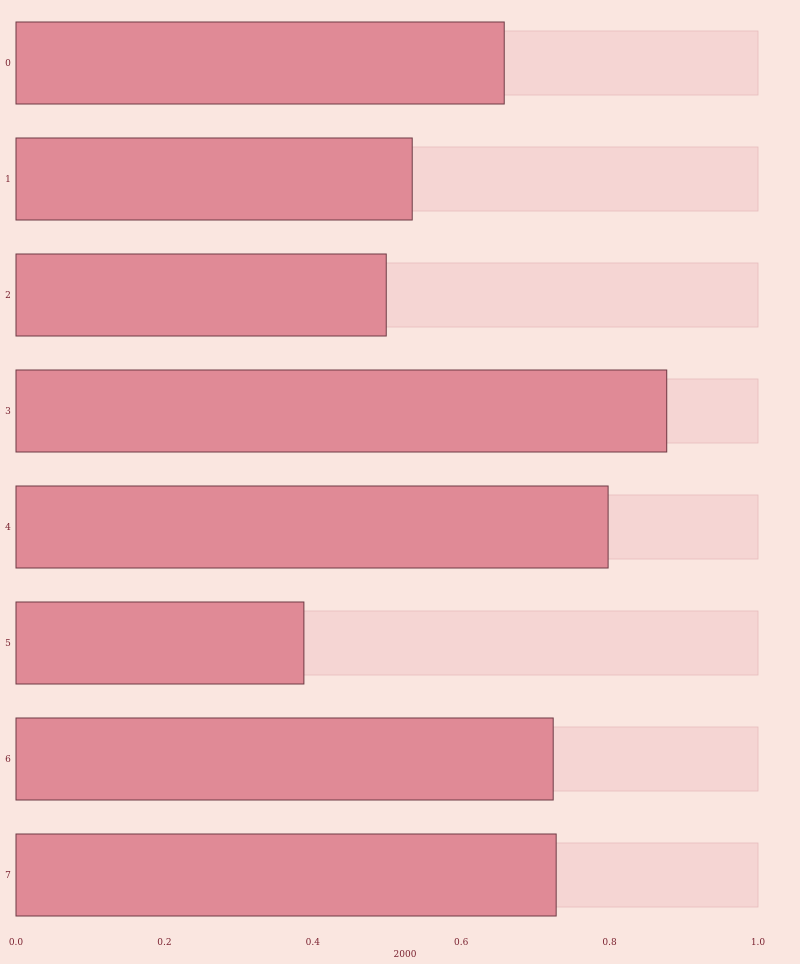 The image size is (800, 964). Describe the element at coordinates (16, 943) in the screenshot. I see `x-tick-label-0: 0.0` at that location.